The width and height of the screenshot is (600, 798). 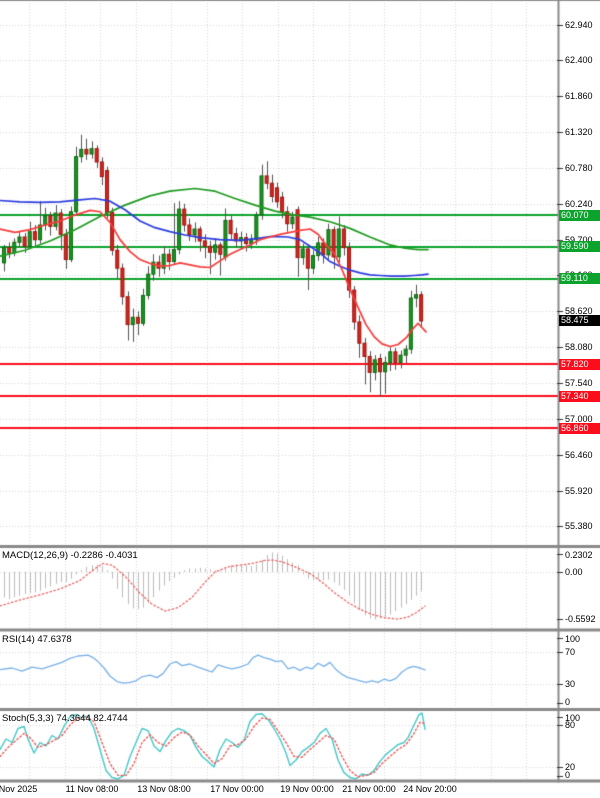 I want to click on price-tick-label: 59.700, so click(x=579, y=239).